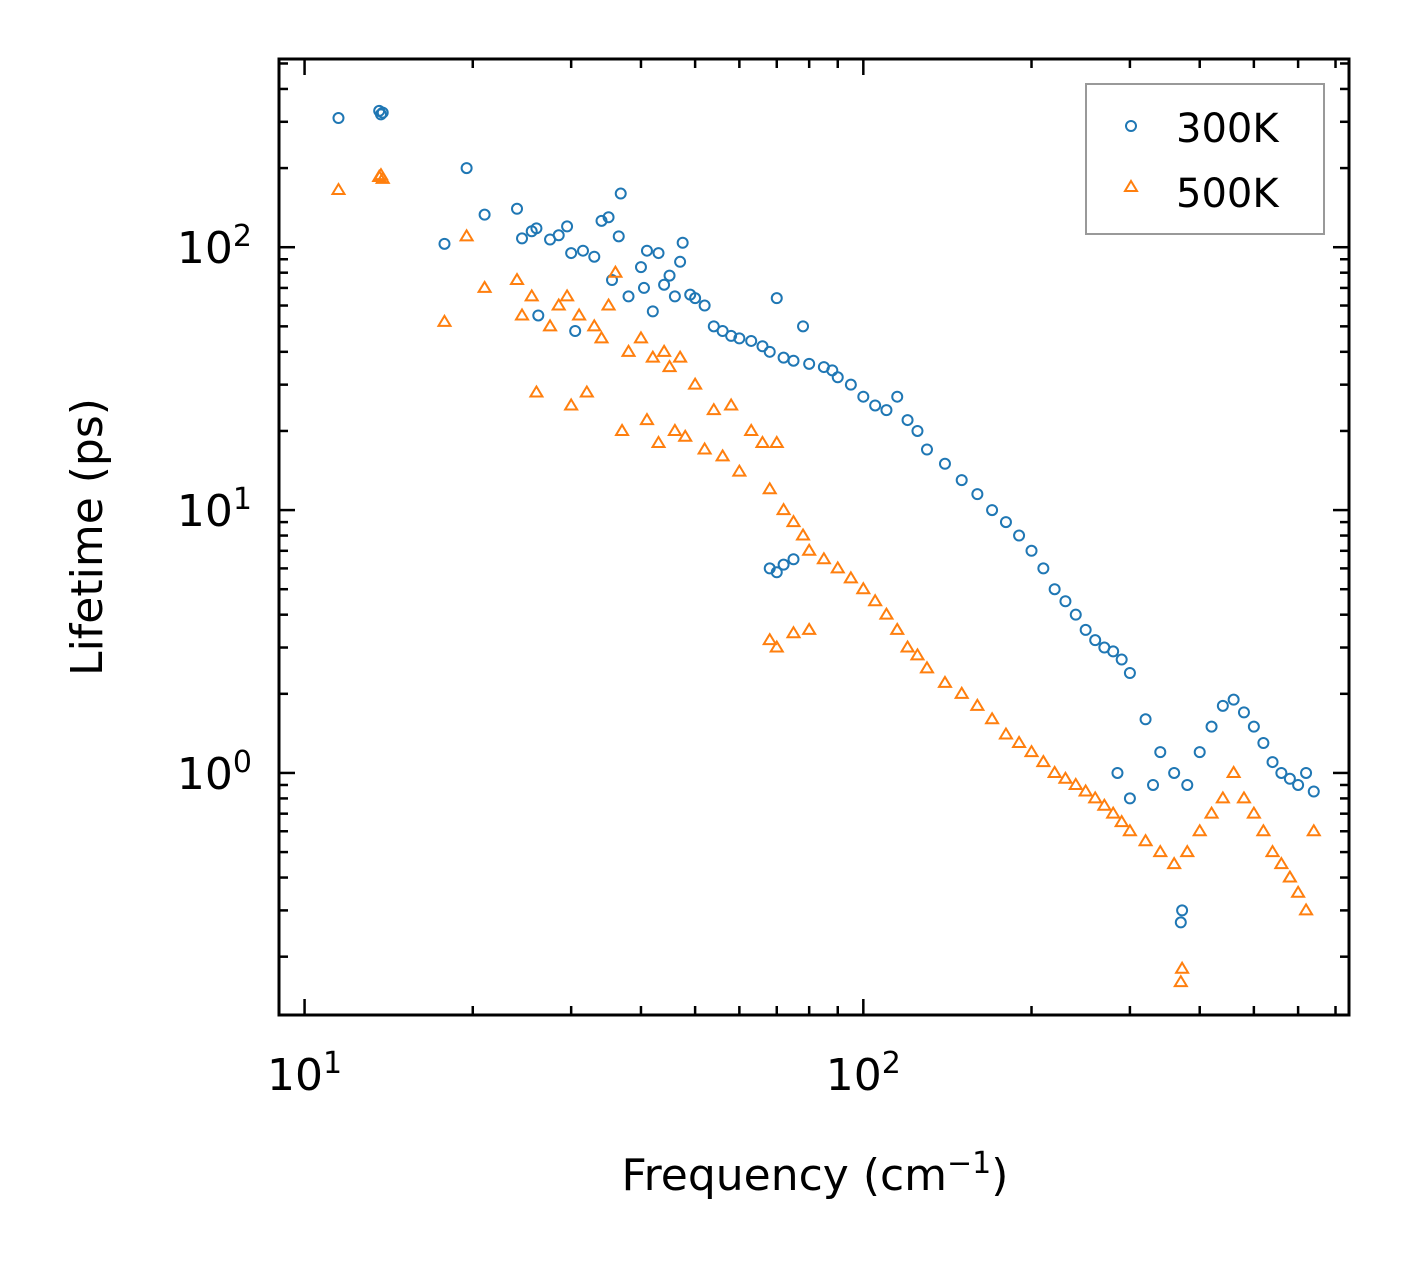  What do you see at coordinates (87, 537) in the screenshot?
I see `y-axis-title: Lifetime (ps)` at bounding box center [87, 537].